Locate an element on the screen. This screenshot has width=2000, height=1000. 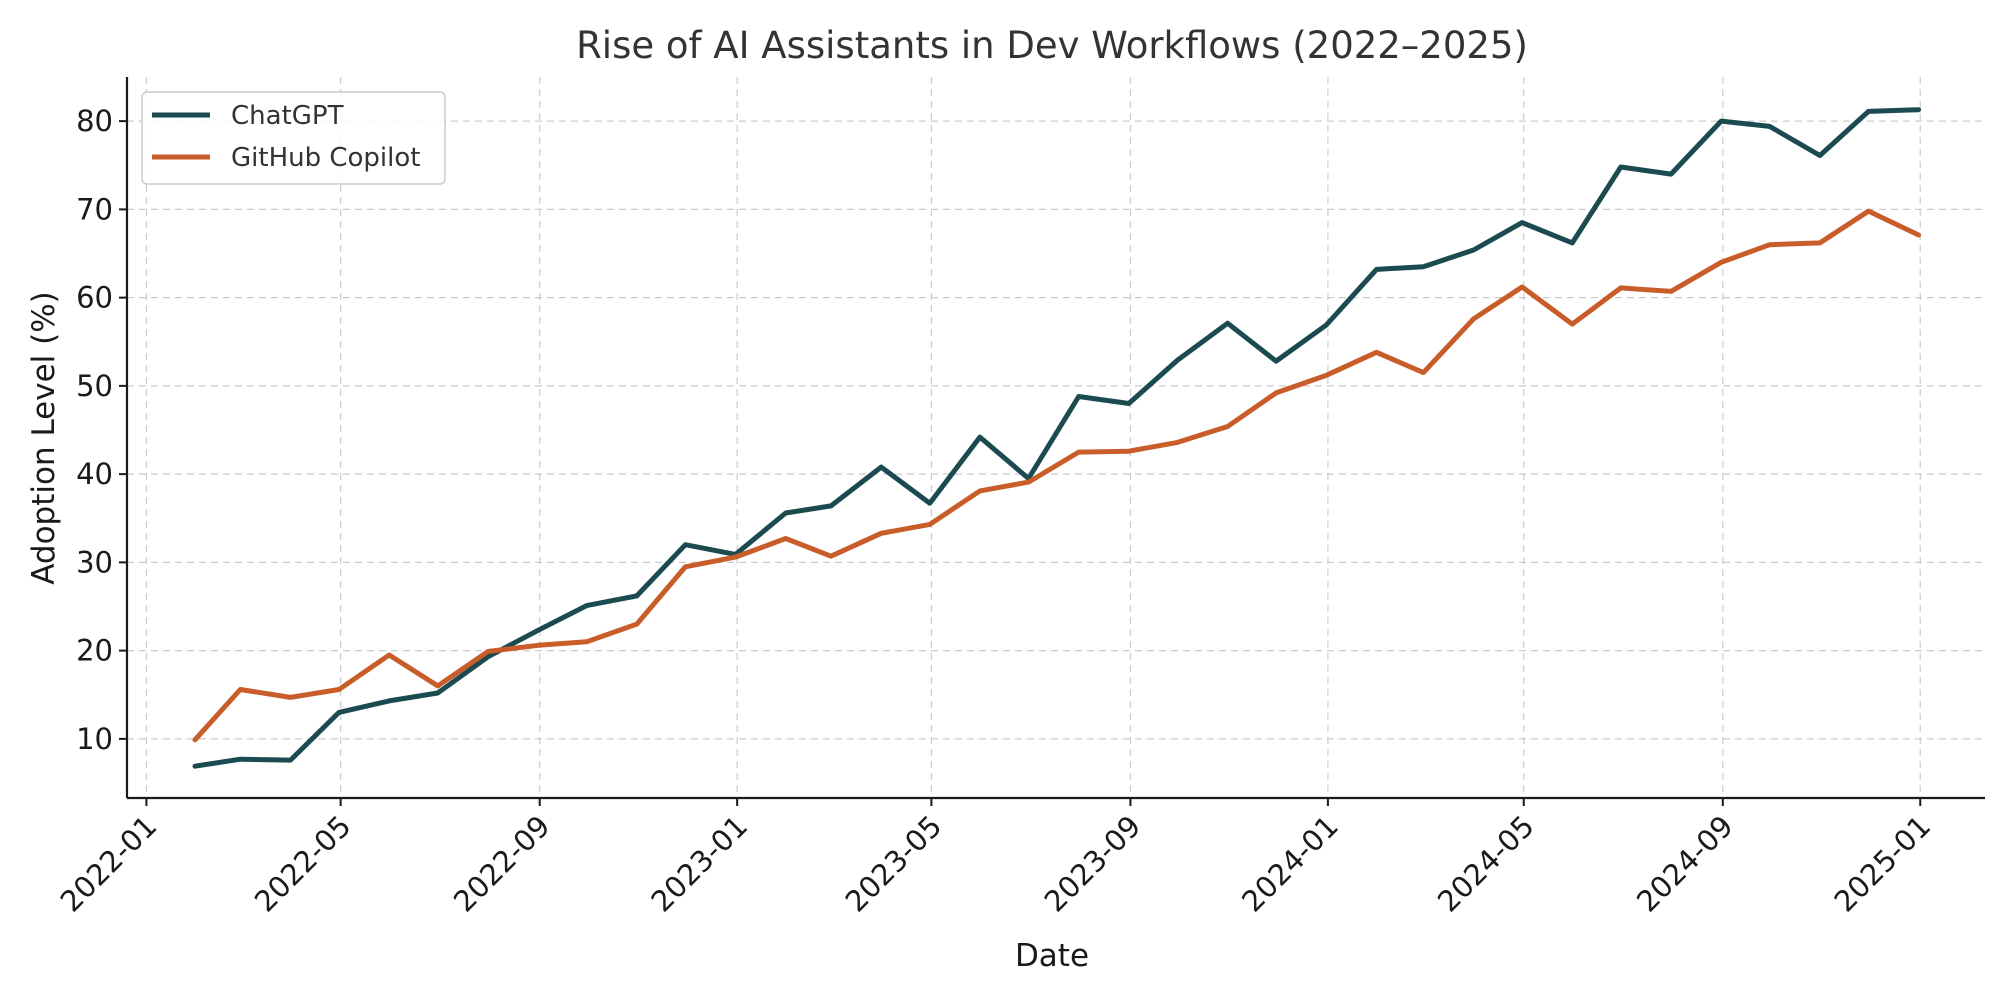
x-tick-label: 2024-09 is located at coordinates (1685, 864).